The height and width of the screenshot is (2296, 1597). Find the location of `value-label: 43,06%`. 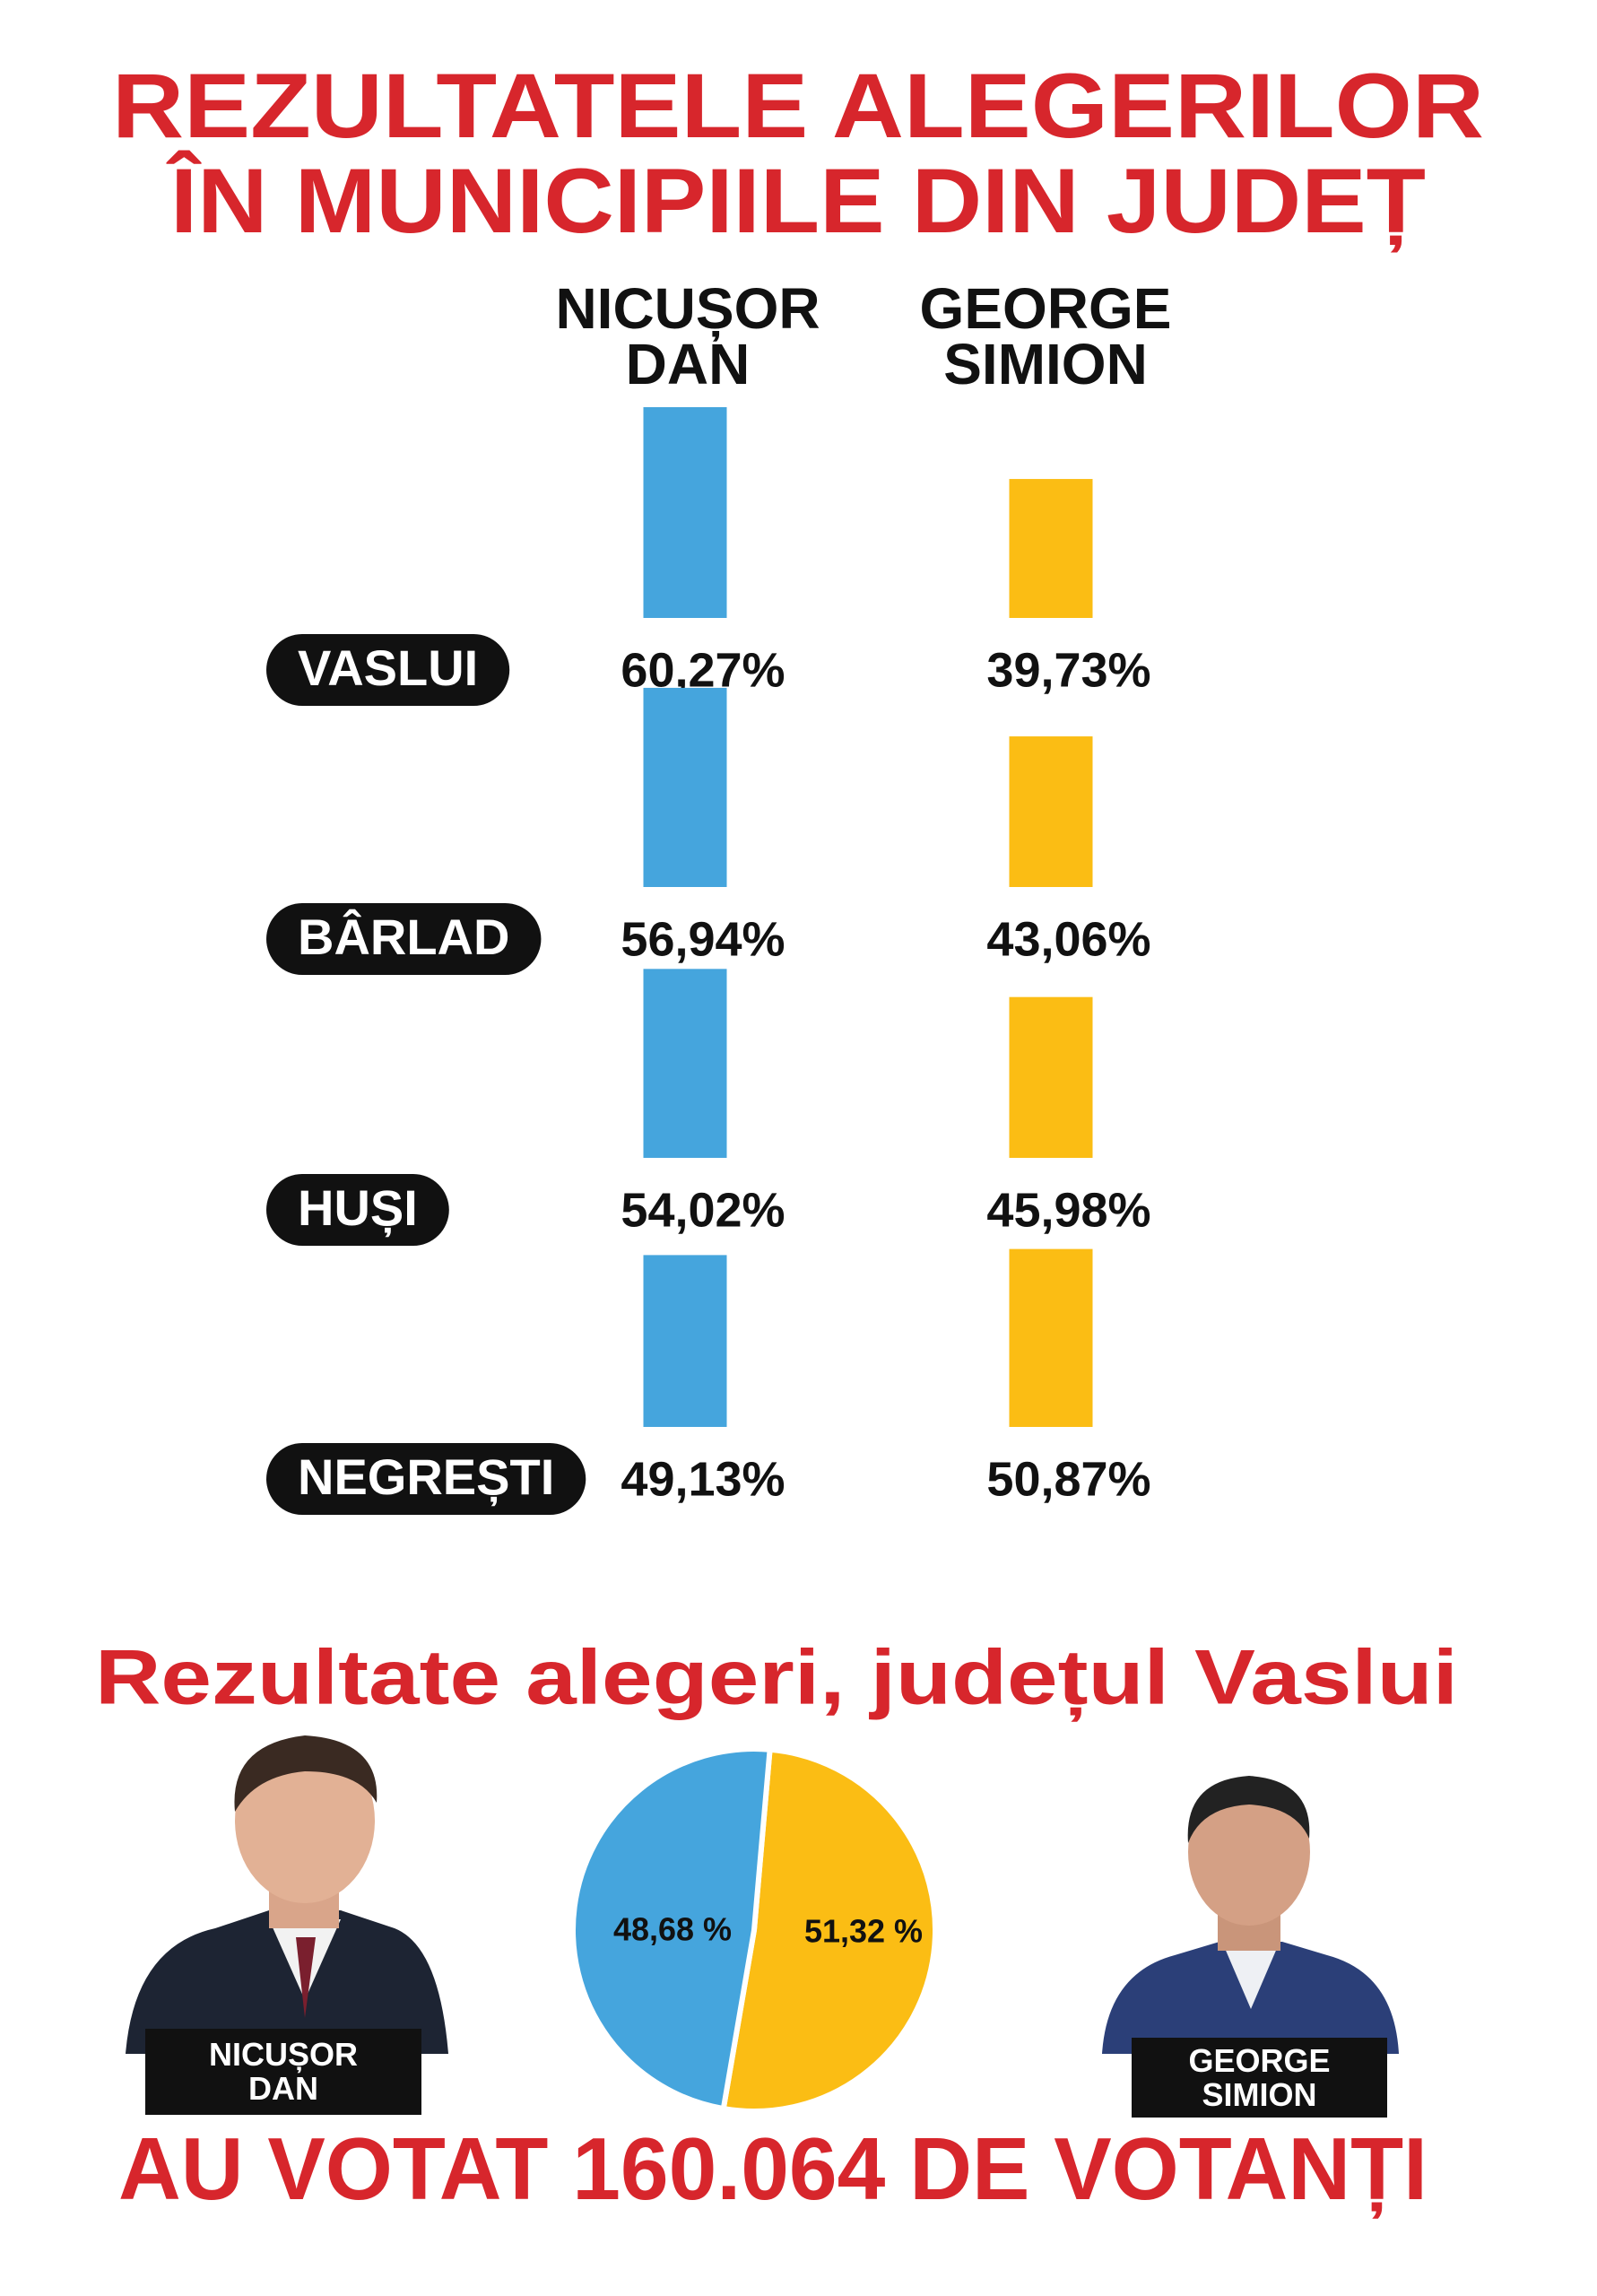

value-label: 43,06% is located at coordinates (1068, 939).